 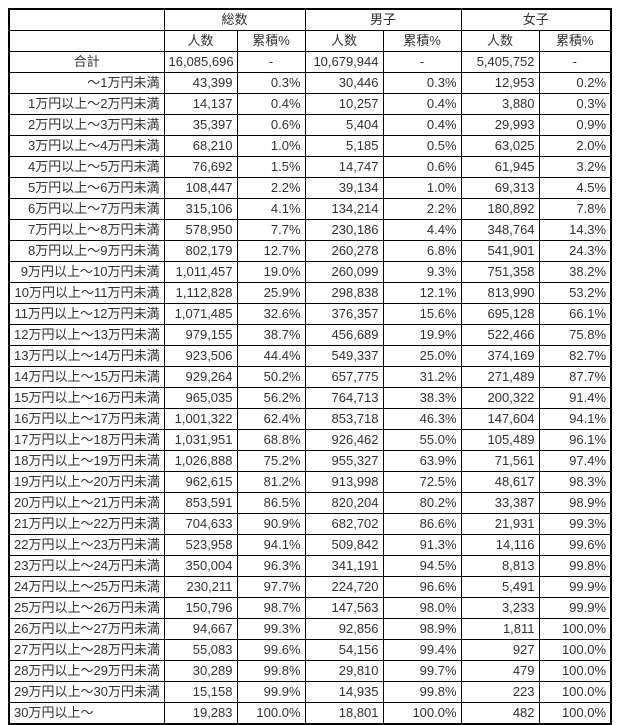 I want to click on data-cell: 3.2%, so click(x=575, y=167).